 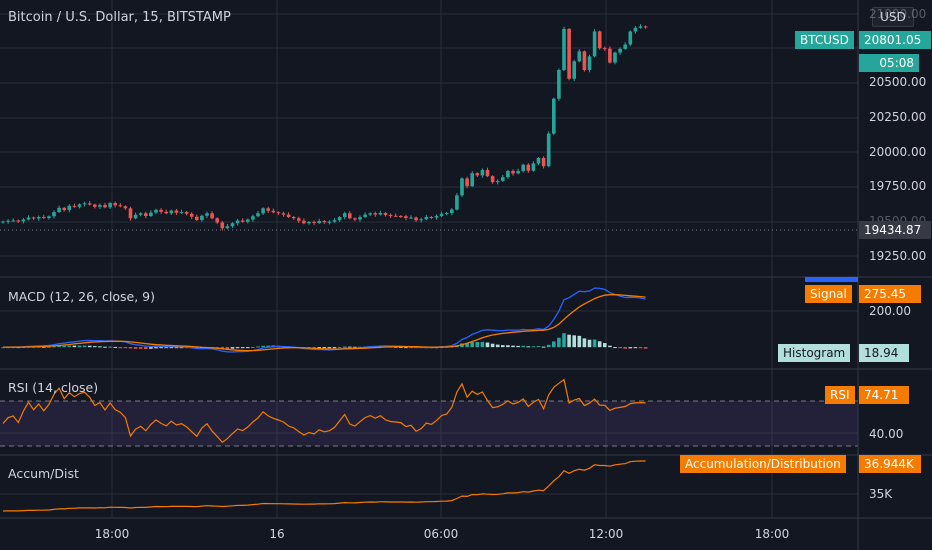 What do you see at coordinates (814, 353) in the screenshot?
I see `macd-histogram-label: Histogram` at bounding box center [814, 353].